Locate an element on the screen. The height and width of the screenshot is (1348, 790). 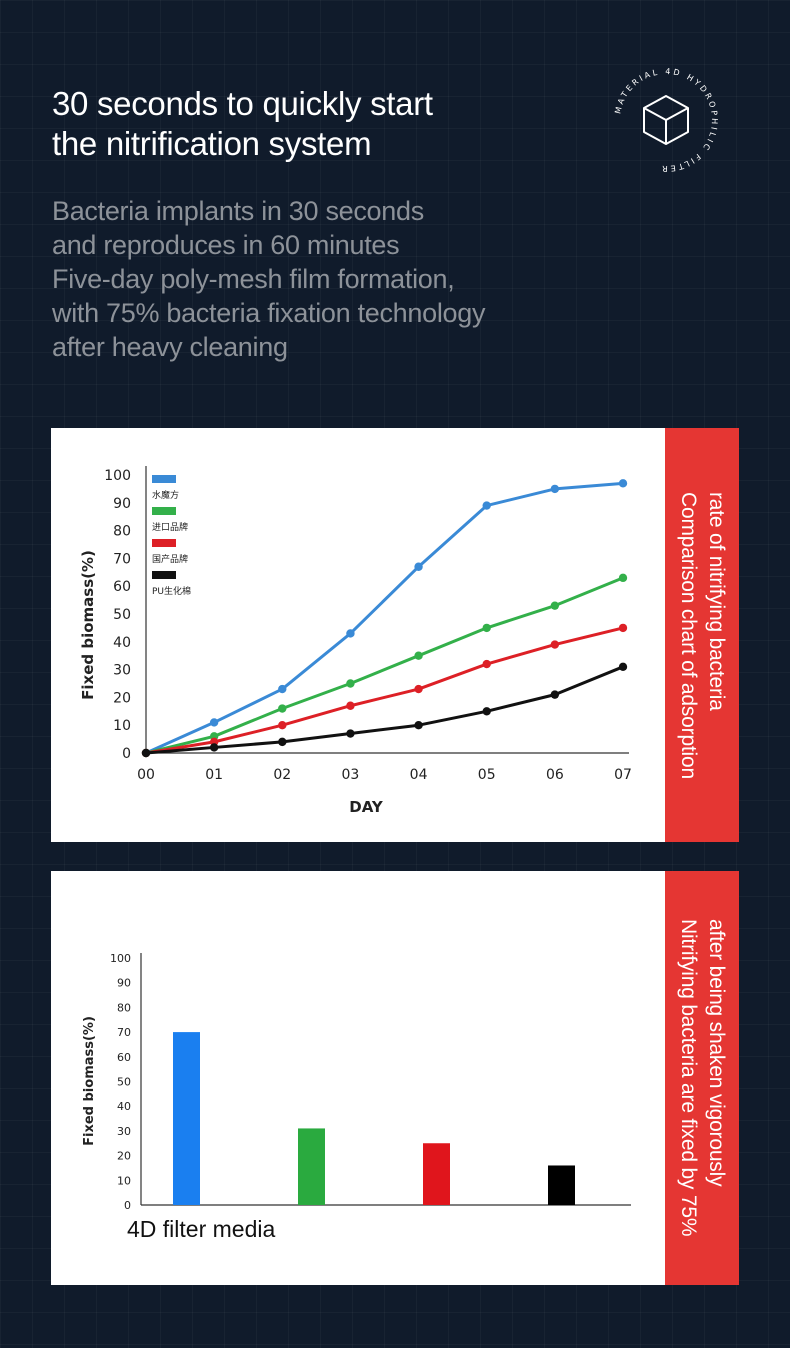
chart1-caption-line-1: rate of nitrifying bacteria is located at coordinates (716, 601).